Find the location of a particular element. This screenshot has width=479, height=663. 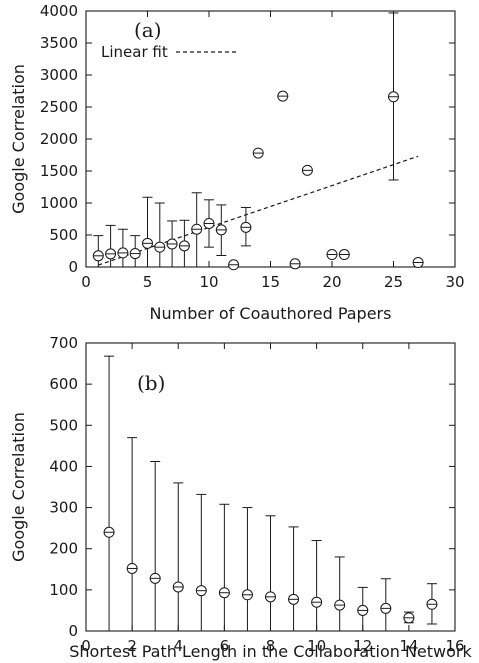

y-tick-label: 2000 is located at coordinates (59, 139).